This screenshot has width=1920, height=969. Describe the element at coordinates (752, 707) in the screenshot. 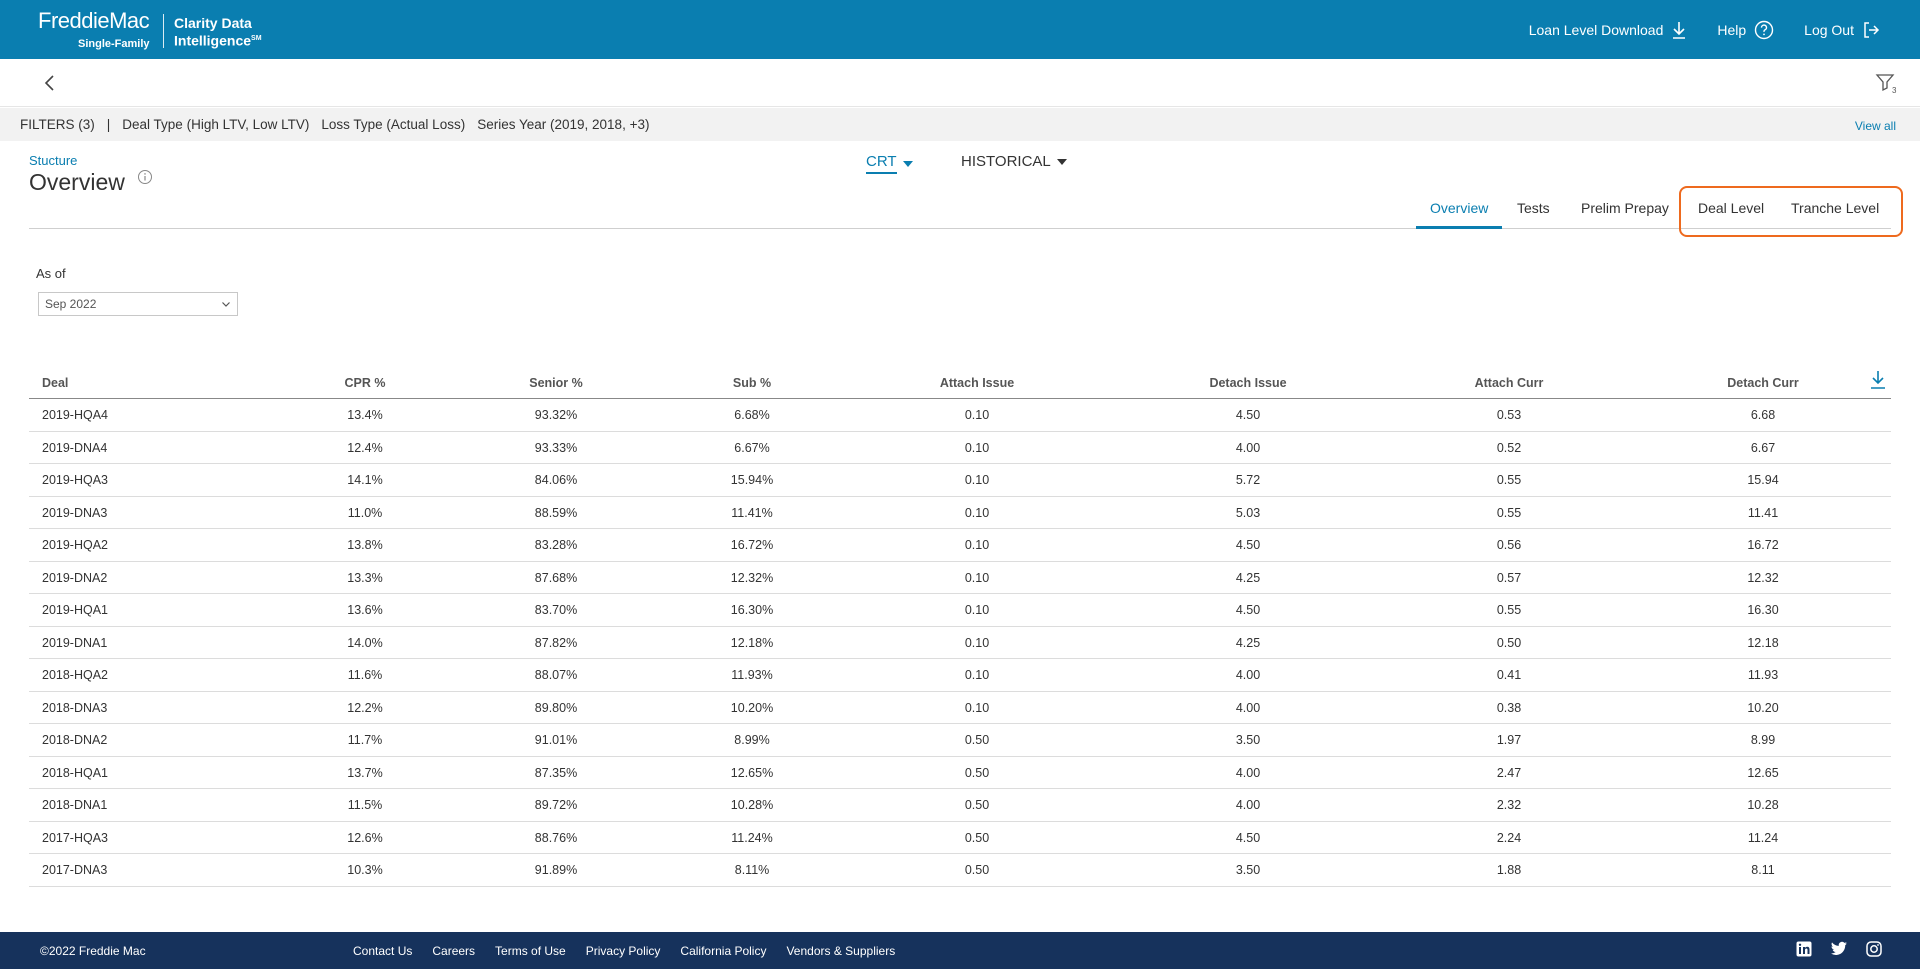

I see `col-sub-cell: 10.20%` at that location.